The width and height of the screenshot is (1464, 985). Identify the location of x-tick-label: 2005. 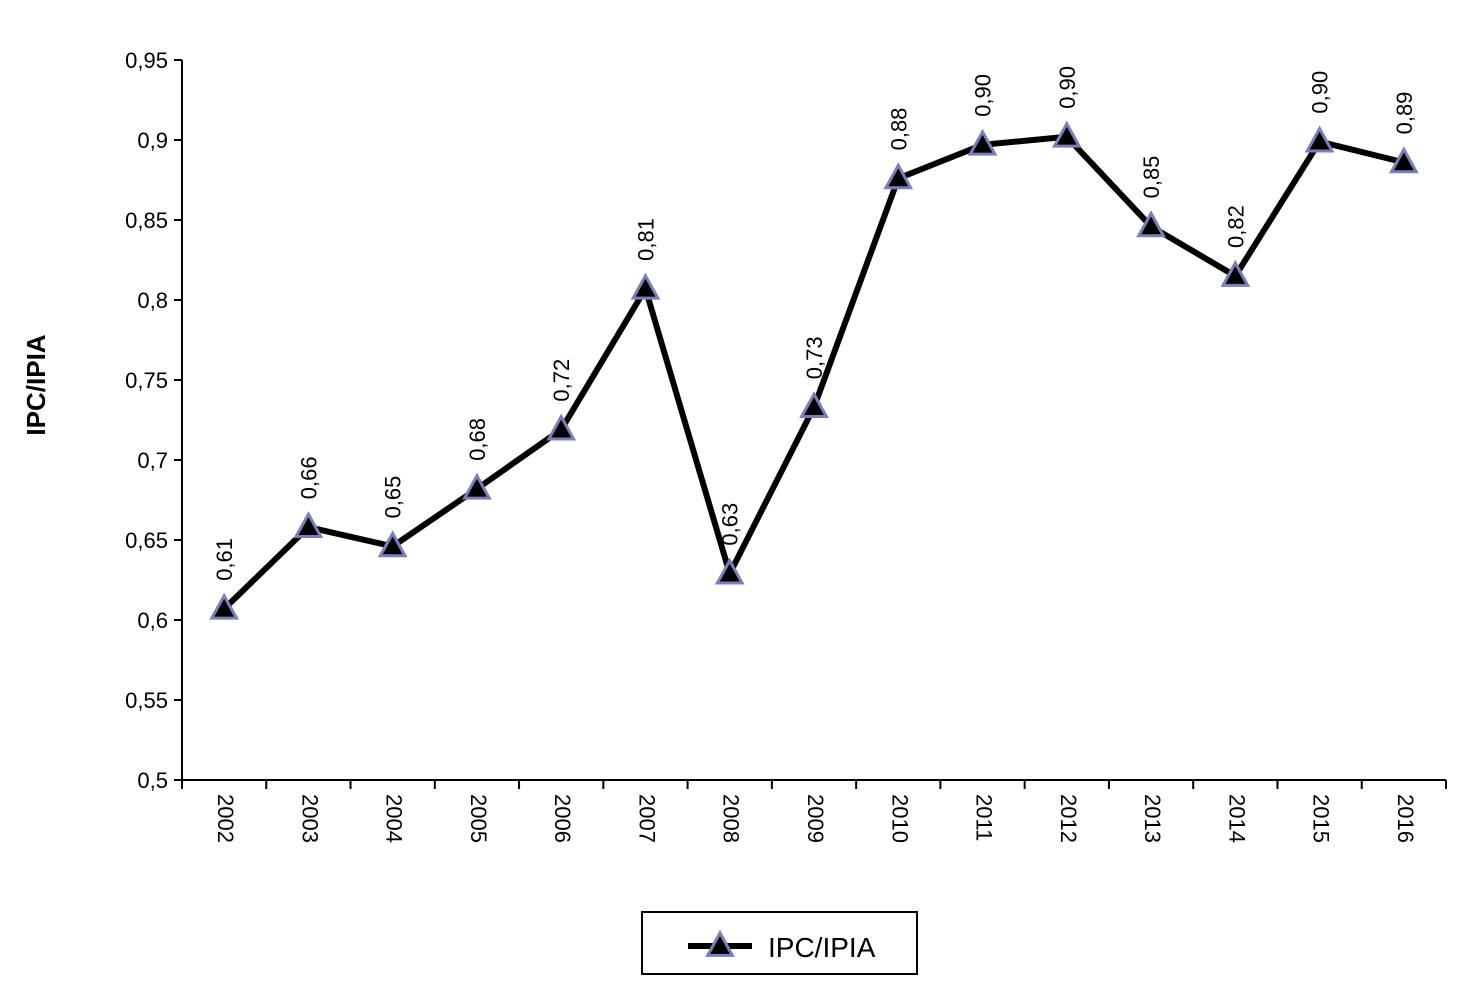
(478, 818).